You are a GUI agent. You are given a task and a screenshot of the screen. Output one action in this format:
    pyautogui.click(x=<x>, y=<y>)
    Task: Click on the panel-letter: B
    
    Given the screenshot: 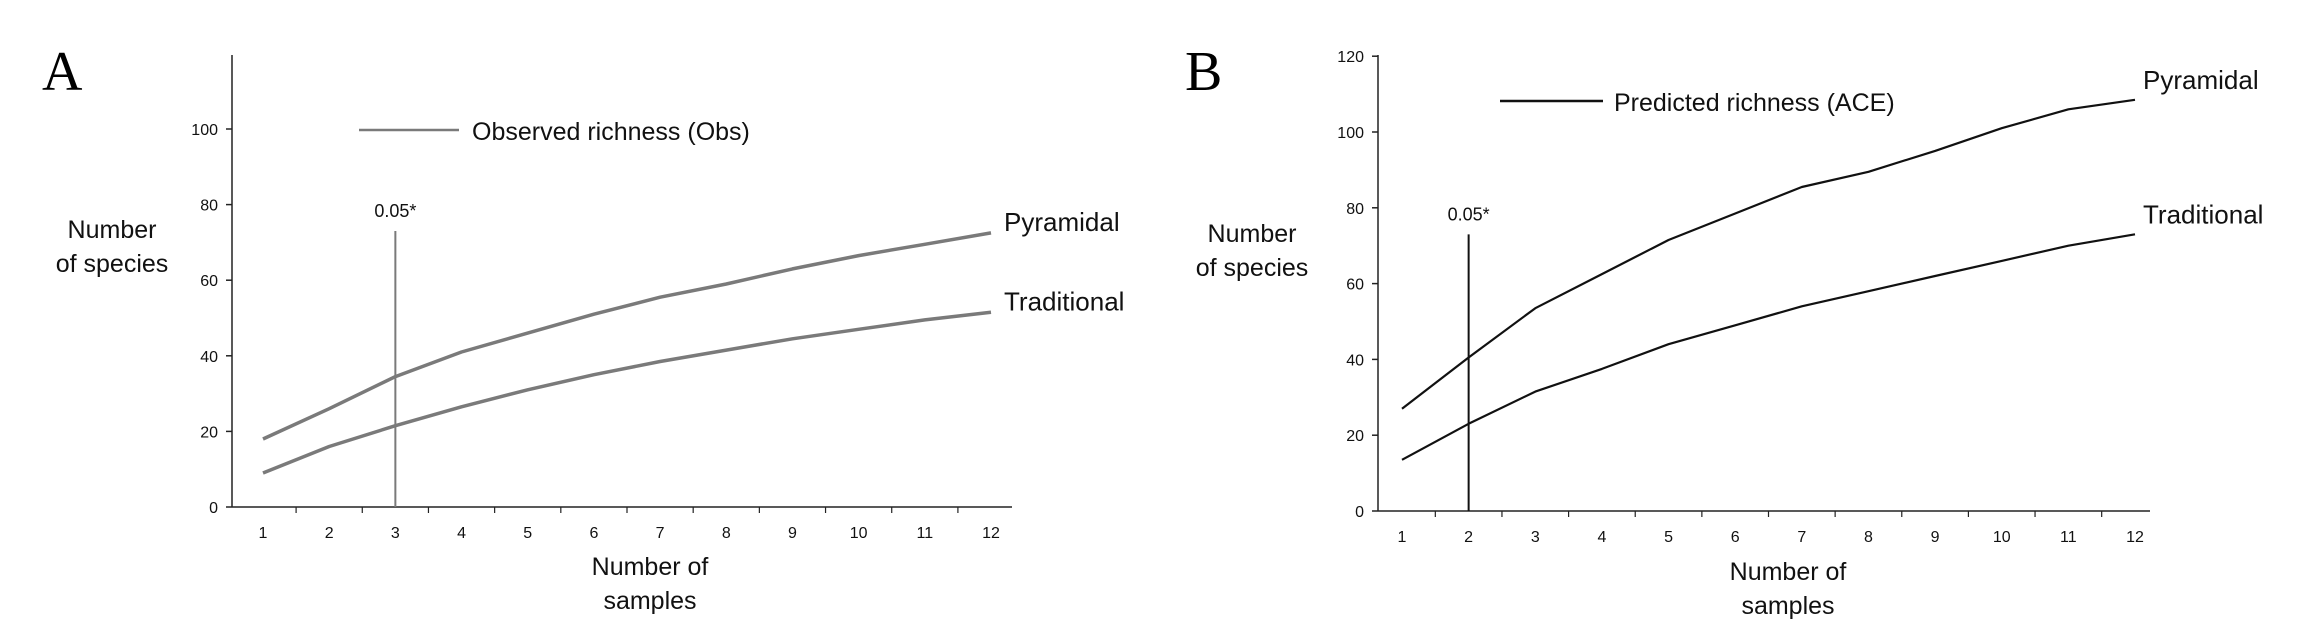 What is the action you would take?
    pyautogui.click(x=1203, y=72)
    